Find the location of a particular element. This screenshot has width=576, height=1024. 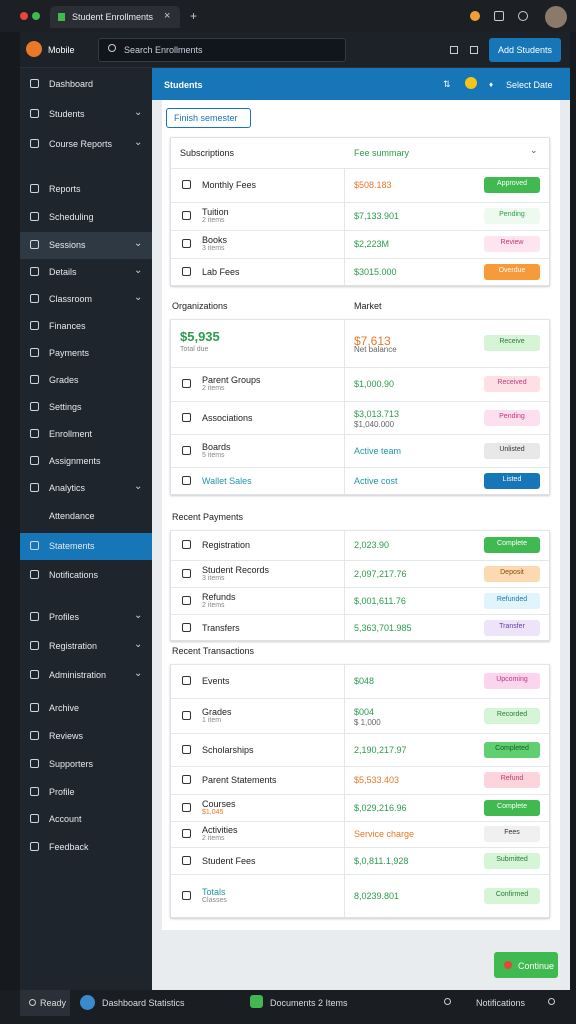

status-label: Transfer is located at coordinates (512, 626).